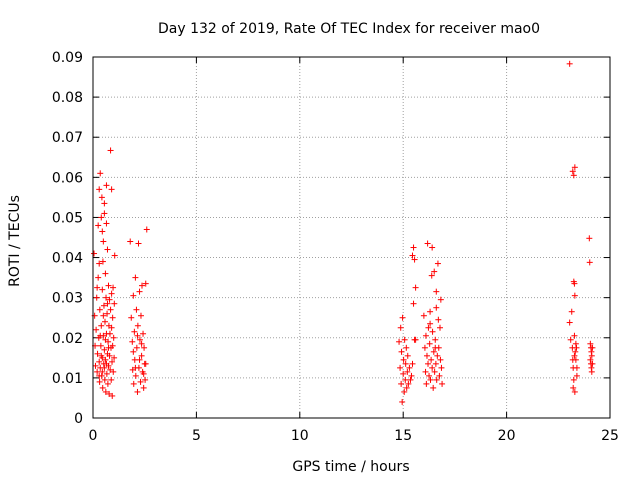  Describe the element at coordinates (403, 436) in the screenshot. I see `x-tick-label: 15` at that location.